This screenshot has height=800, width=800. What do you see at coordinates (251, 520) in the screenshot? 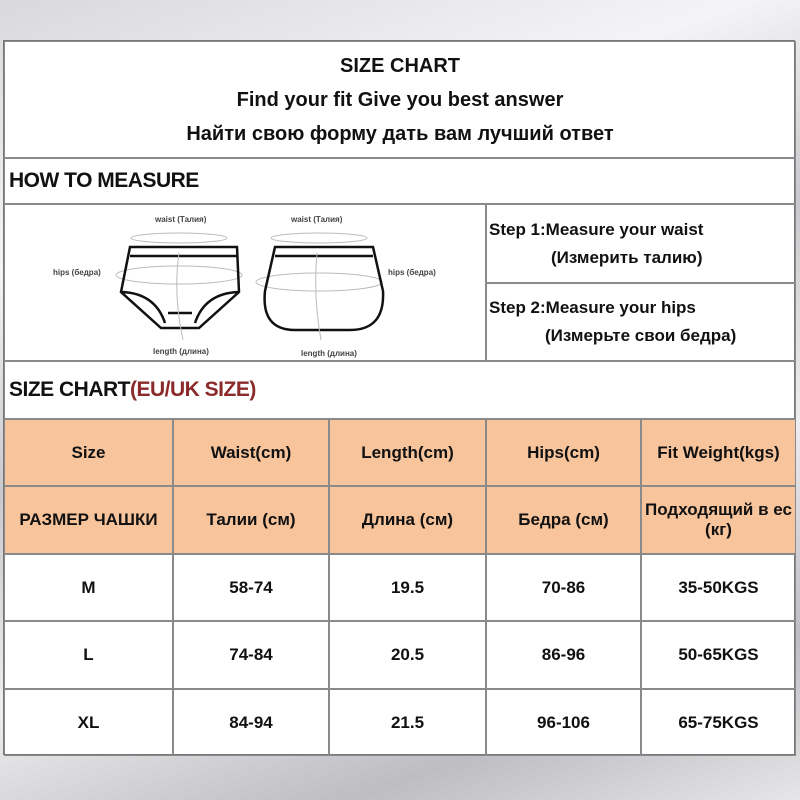
I see `column-header-ru: Талии (см)` at bounding box center [251, 520].